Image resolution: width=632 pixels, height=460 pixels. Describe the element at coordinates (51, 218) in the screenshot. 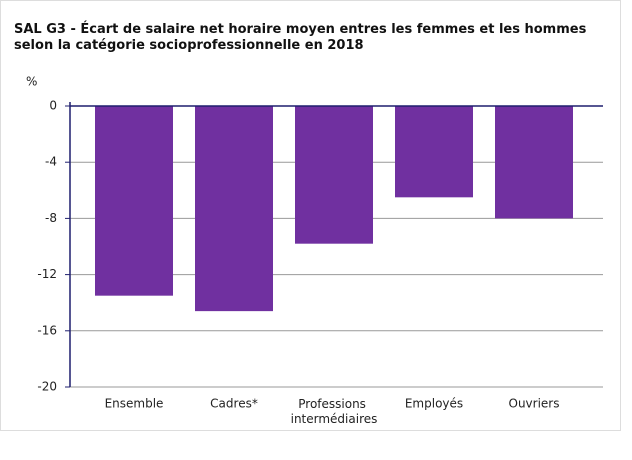

I see `y-tick-label: -8` at that location.